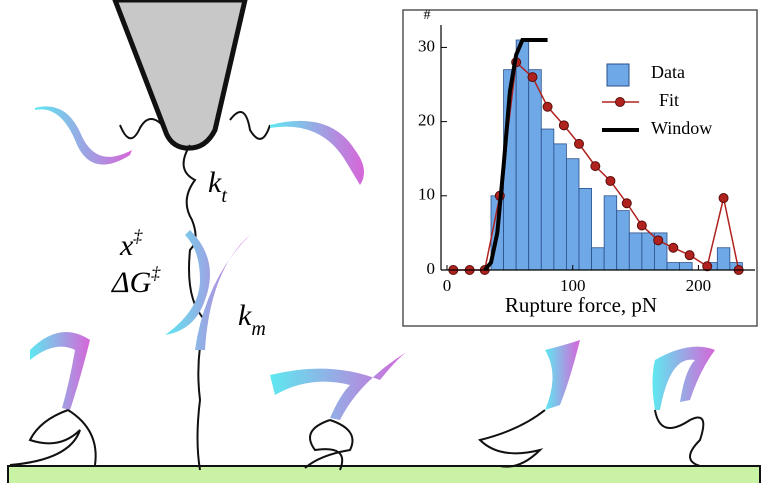 The height and width of the screenshot is (483, 765). Describe the element at coordinates (573, 285) in the screenshot. I see `x-tick-label: 100` at that location.